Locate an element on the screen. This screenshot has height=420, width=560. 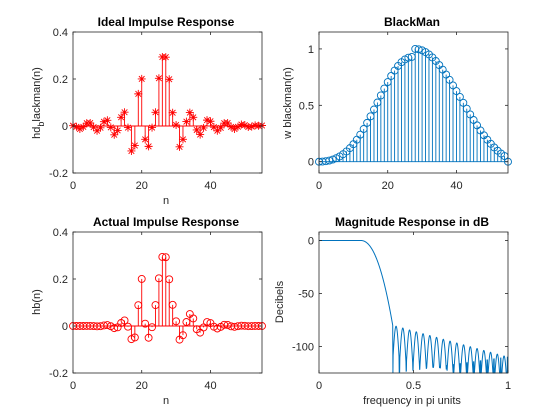
x-tick-label-3-0: 0 is located at coordinates (319, 386).